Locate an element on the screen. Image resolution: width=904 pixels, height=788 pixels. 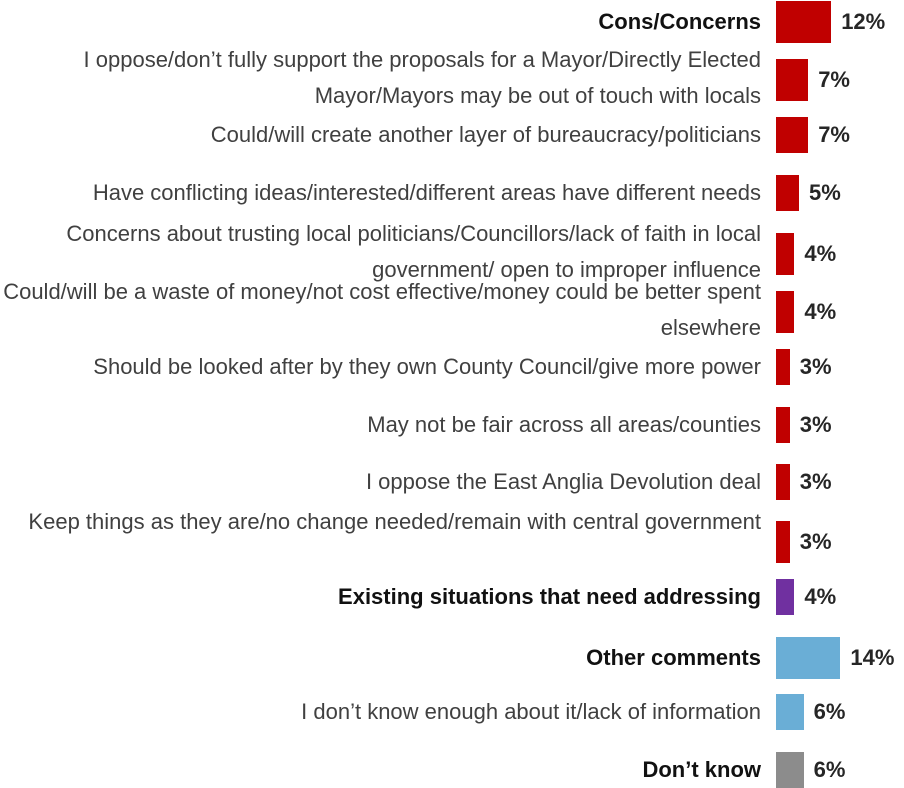
category-label-12: Other comments is located at coordinates (673, 657).